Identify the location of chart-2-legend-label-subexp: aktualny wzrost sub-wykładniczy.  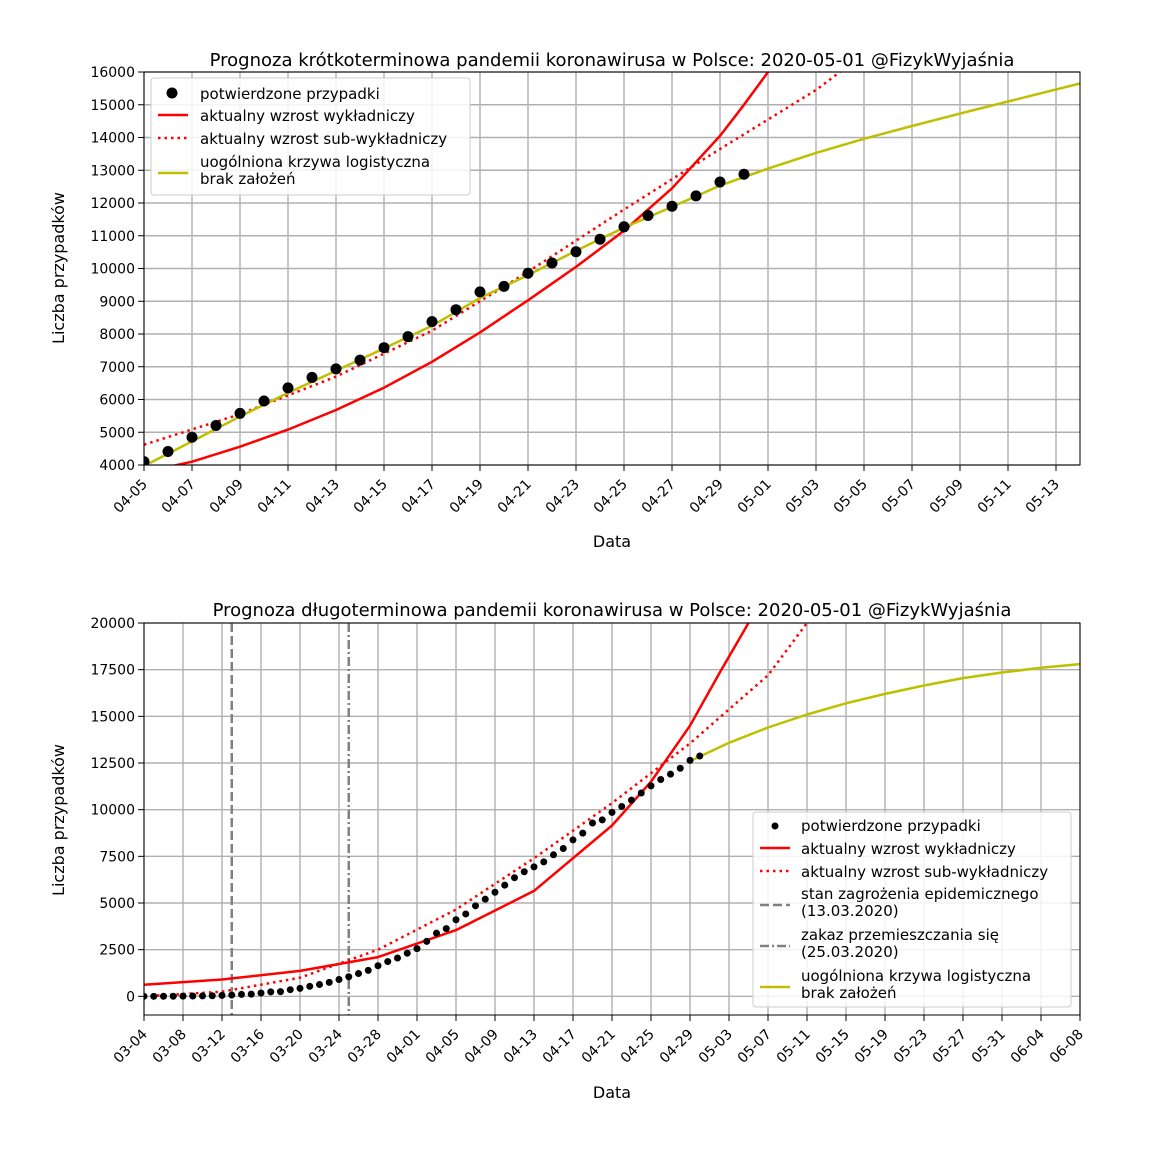
(924, 872).